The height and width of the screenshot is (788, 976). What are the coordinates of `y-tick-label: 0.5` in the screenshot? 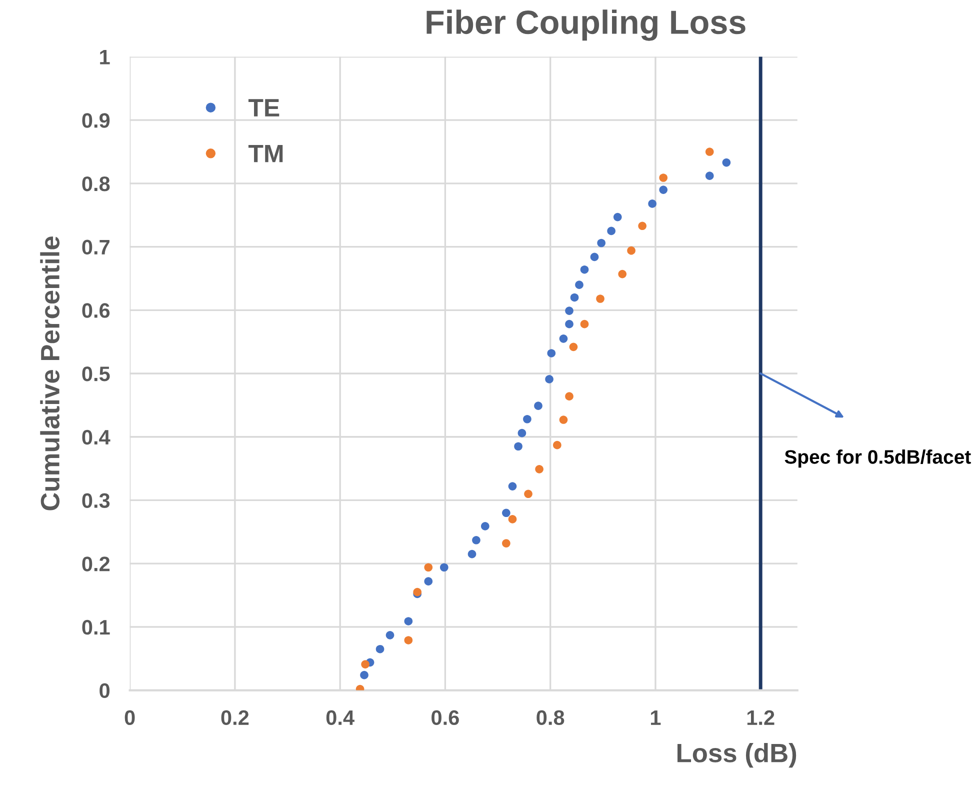 It's located at (96, 374).